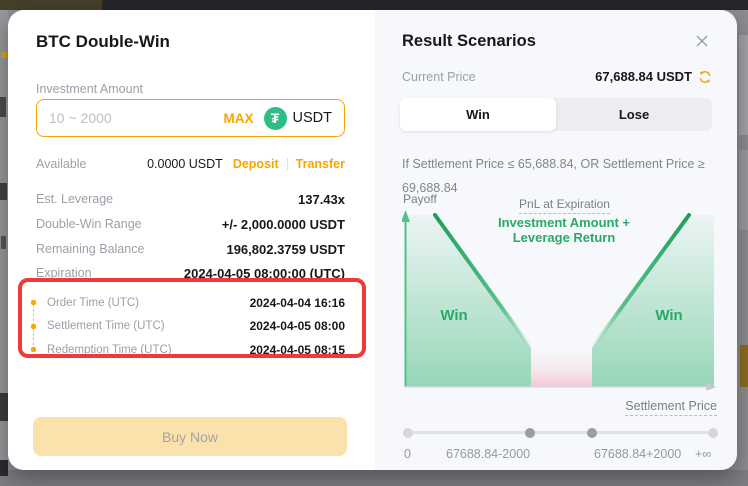  I want to click on page-title: BTC Double-Win, so click(103, 41).